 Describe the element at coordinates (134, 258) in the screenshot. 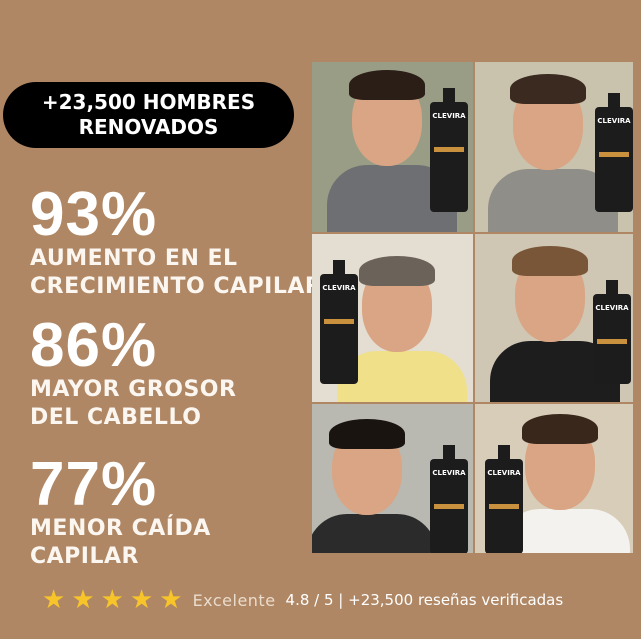

I see `stat-label: AUMENTO EN EL` at that location.